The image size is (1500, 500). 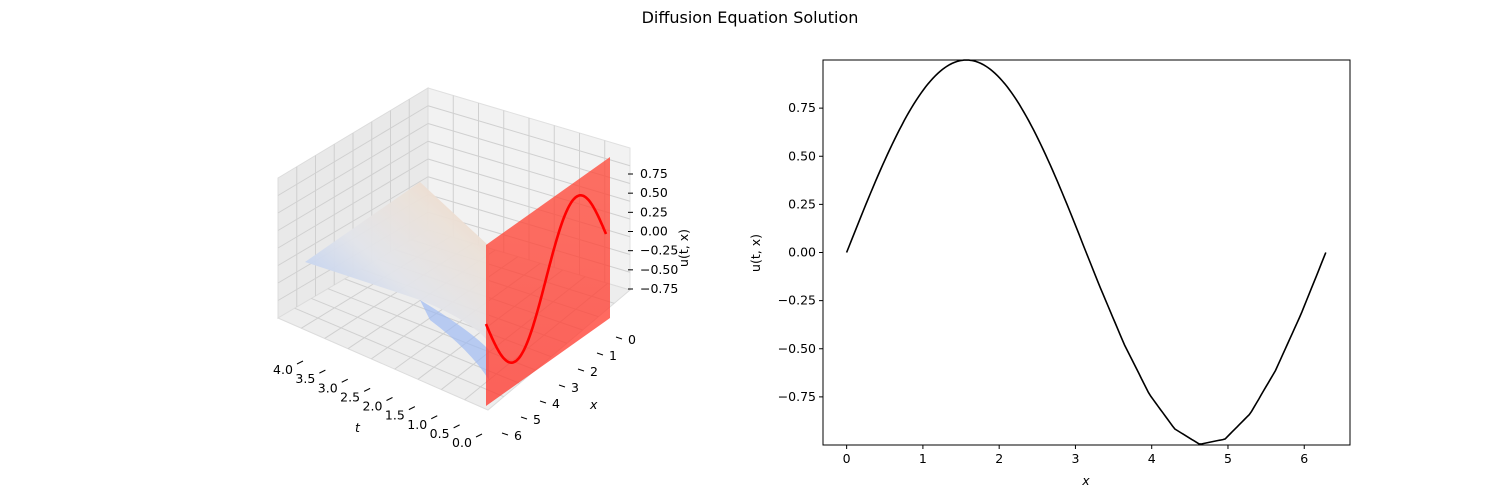 I want to click on x-axis-label: x, so click(x=1085, y=480).